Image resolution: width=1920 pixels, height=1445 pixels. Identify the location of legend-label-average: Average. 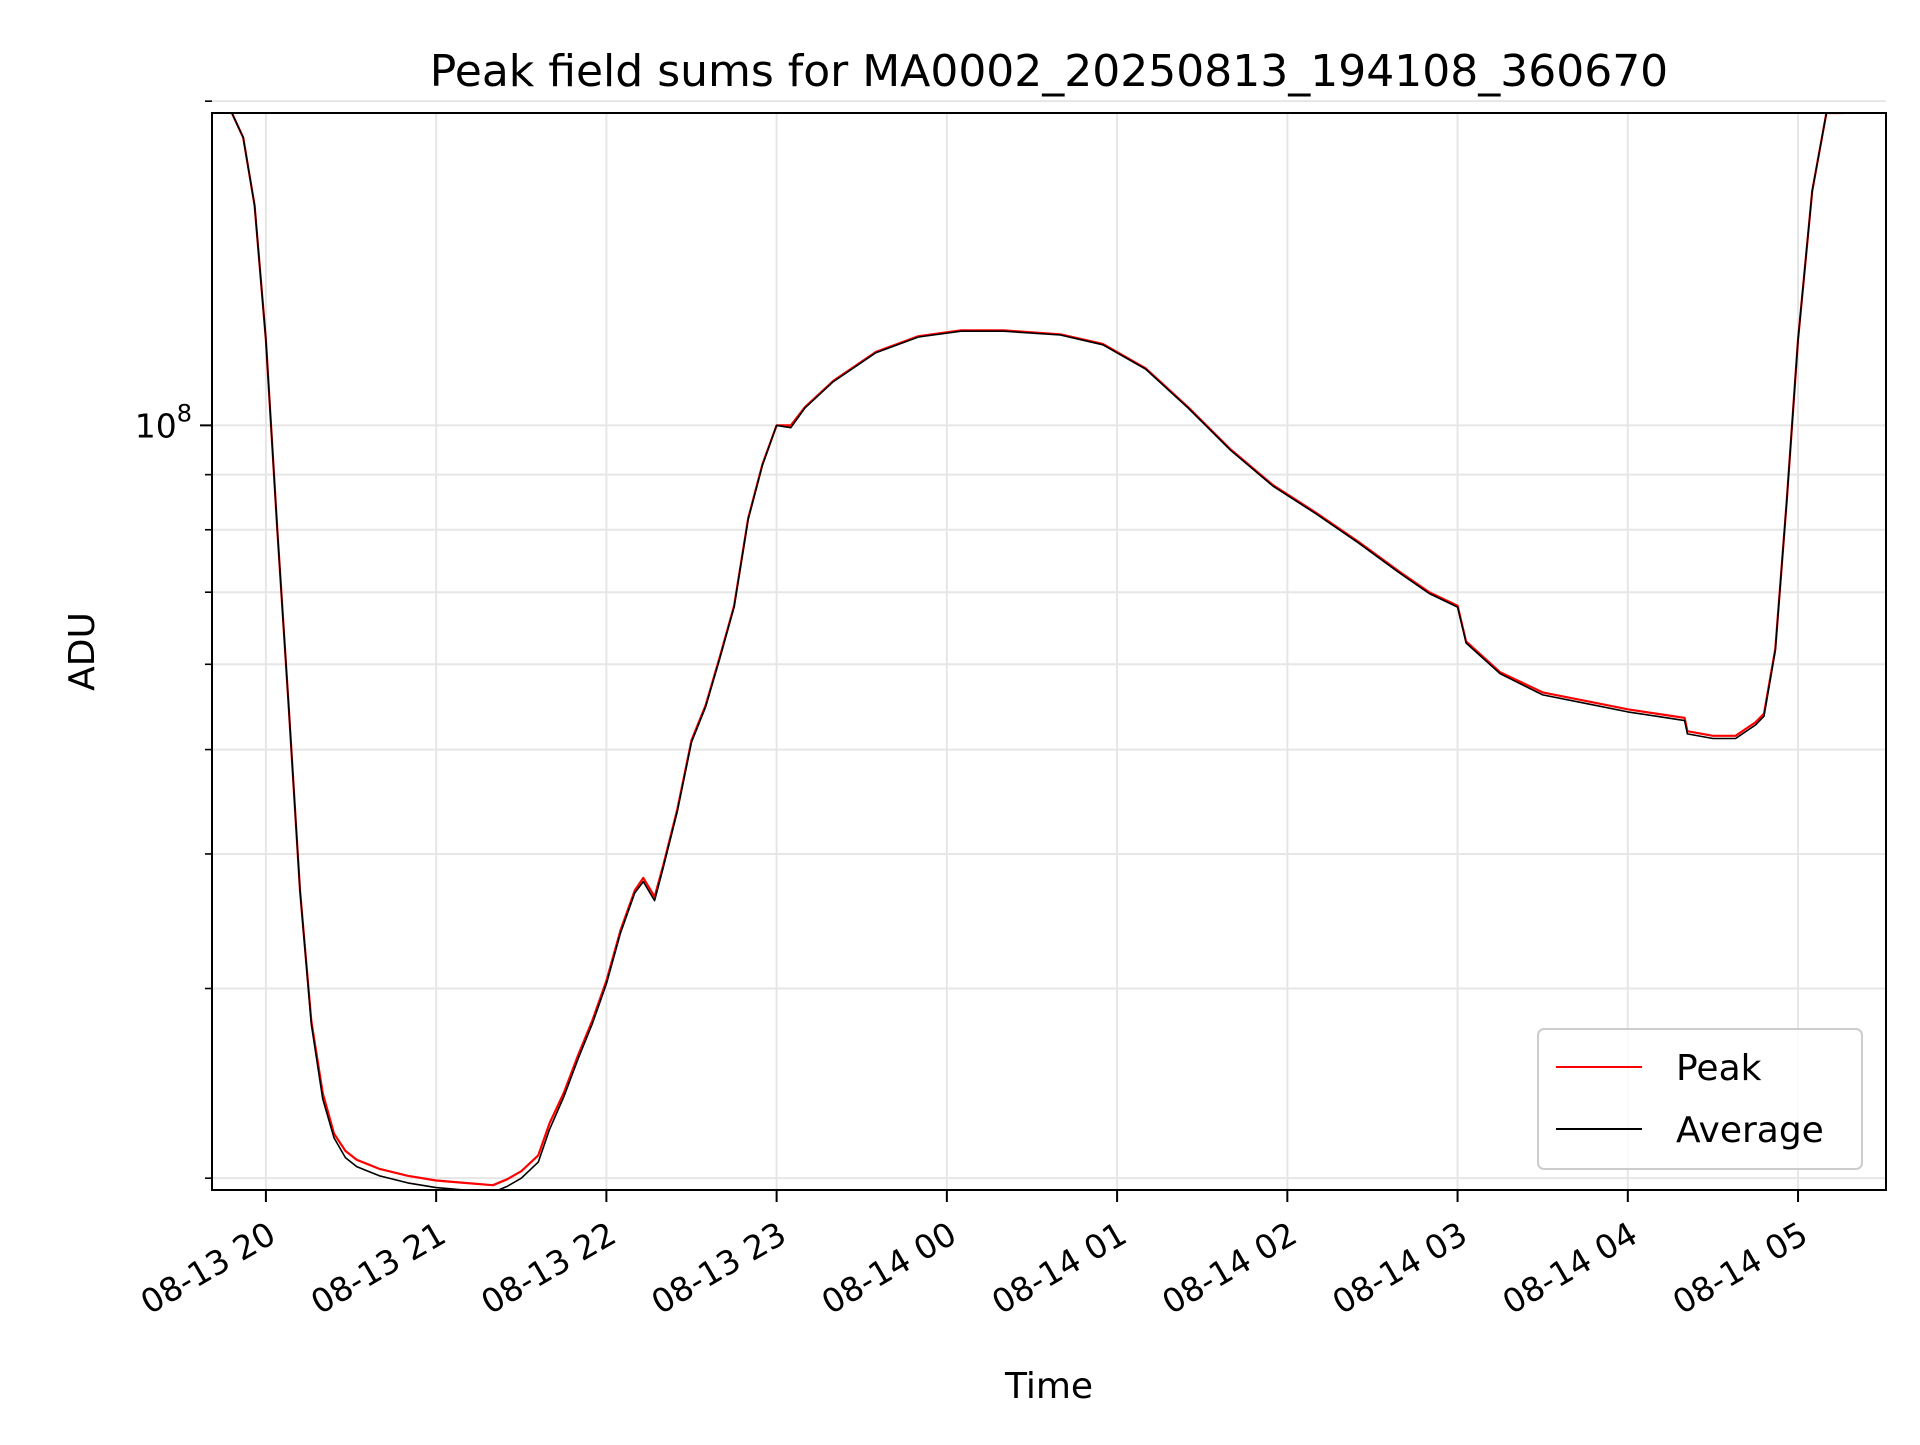
(1750, 1130).